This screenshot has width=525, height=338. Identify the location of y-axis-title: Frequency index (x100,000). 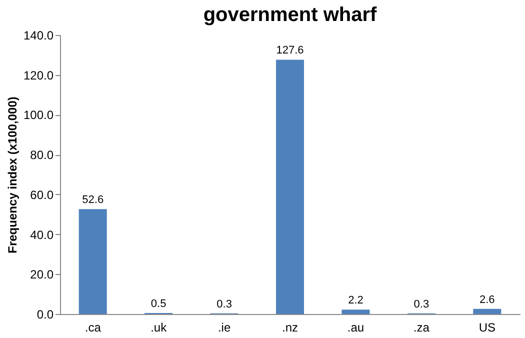
(12, 175).